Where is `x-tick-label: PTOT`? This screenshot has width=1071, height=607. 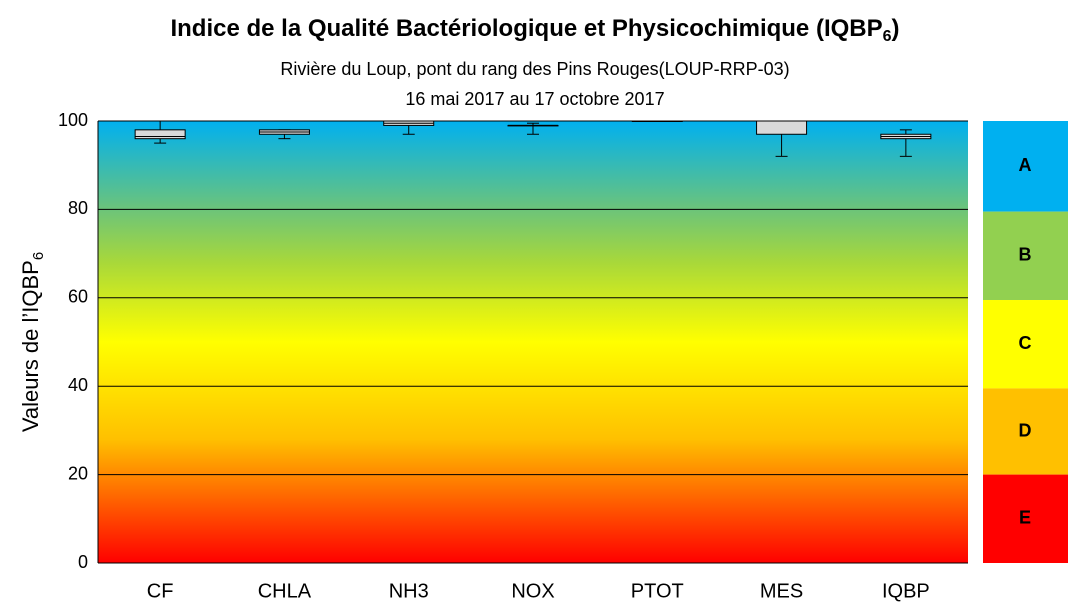
x-tick-label: PTOT is located at coordinates (657, 591).